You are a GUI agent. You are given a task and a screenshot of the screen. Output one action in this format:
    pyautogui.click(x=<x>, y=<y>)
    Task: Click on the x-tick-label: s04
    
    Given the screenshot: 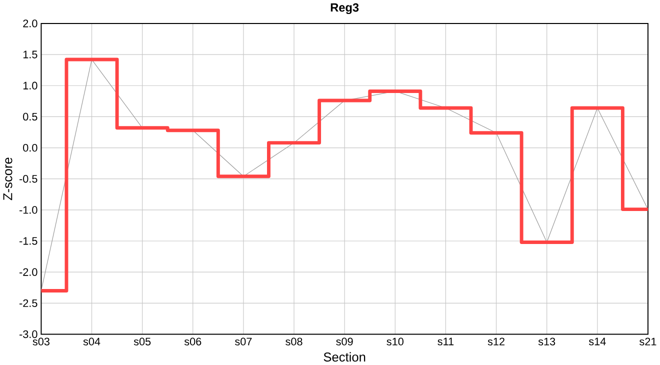 What is the action you would take?
    pyautogui.click(x=91, y=342)
    